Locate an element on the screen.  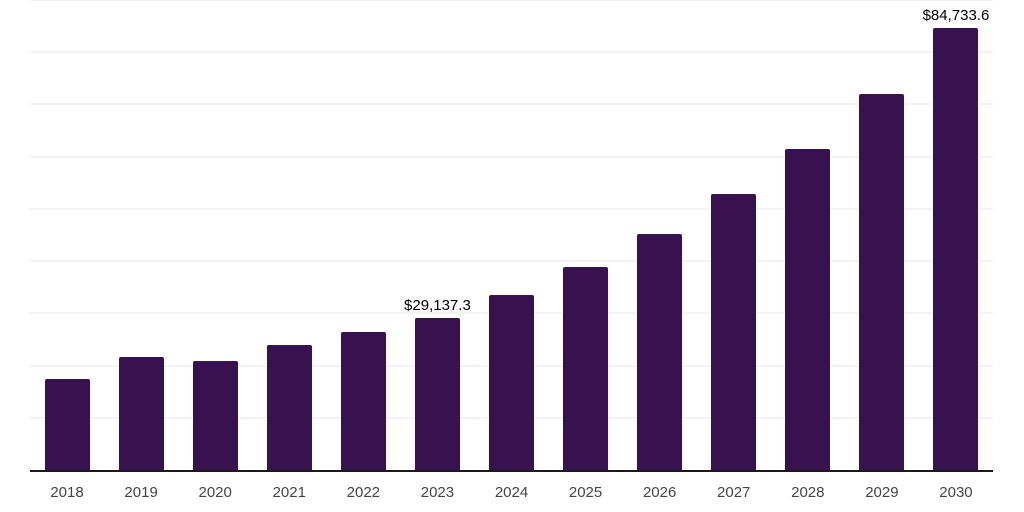
value-label-2023: $29,137.3 is located at coordinates (437, 305).